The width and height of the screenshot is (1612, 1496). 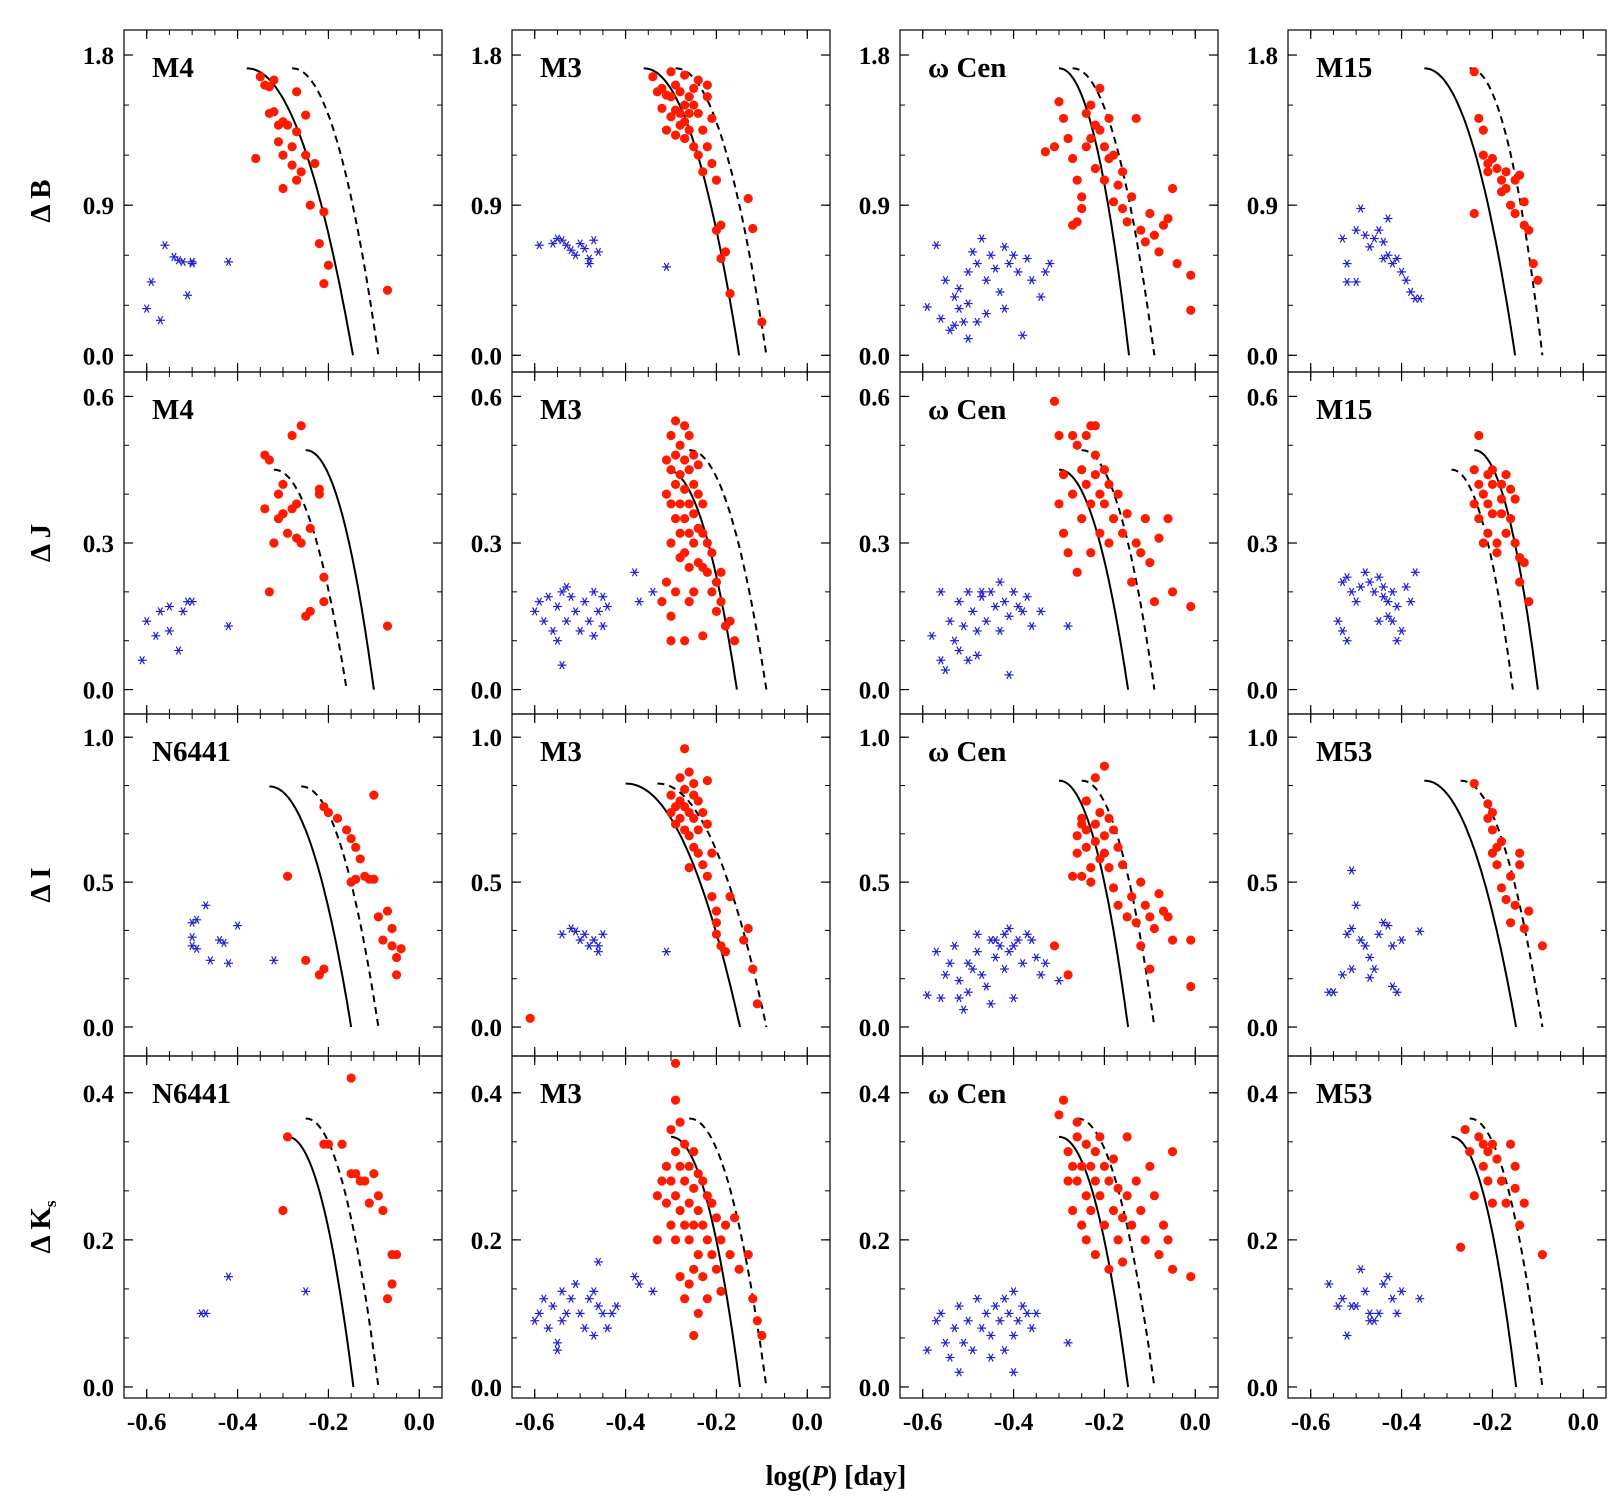 What do you see at coordinates (173, 410) in the screenshot?
I see `panel-cluster-label: M4` at bounding box center [173, 410].